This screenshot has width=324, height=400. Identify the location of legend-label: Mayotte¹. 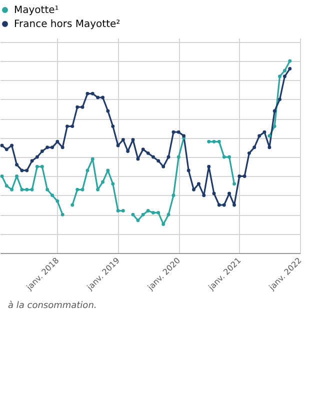
(36, 10).